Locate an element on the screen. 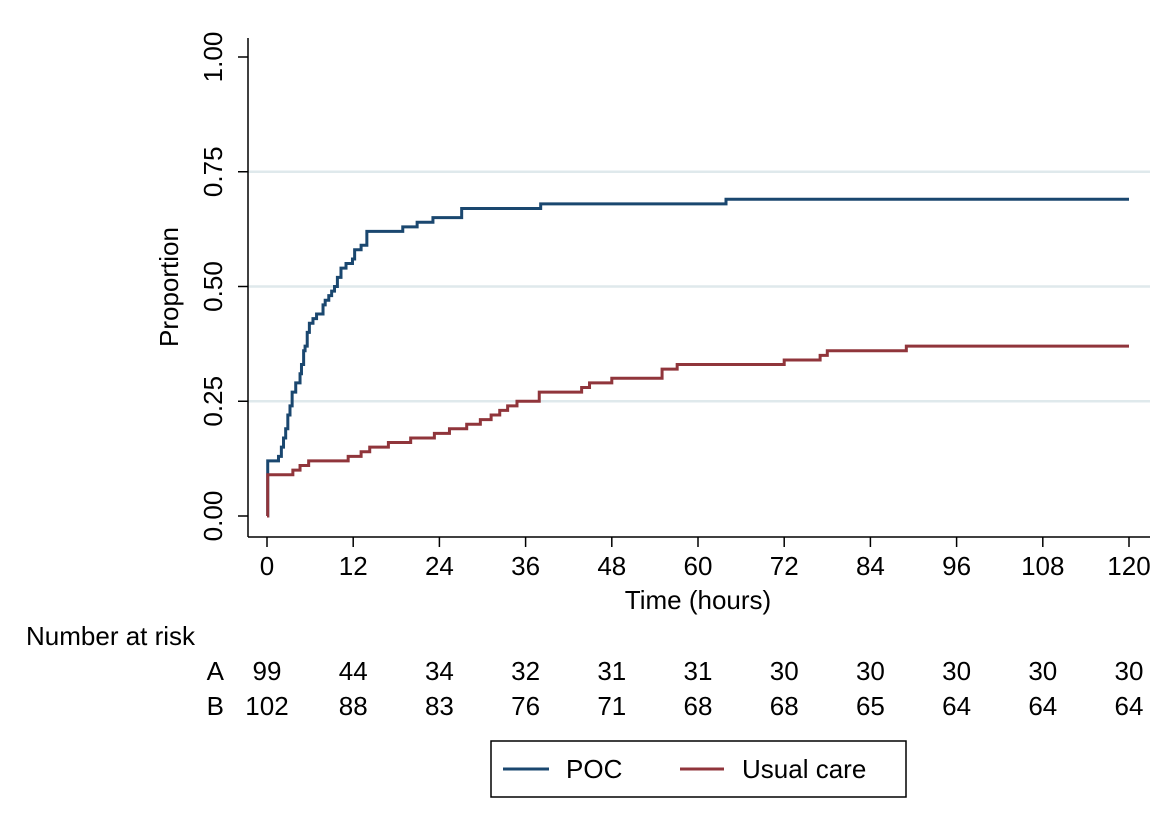  y-tick-label: 0.75 is located at coordinates (213, 171).